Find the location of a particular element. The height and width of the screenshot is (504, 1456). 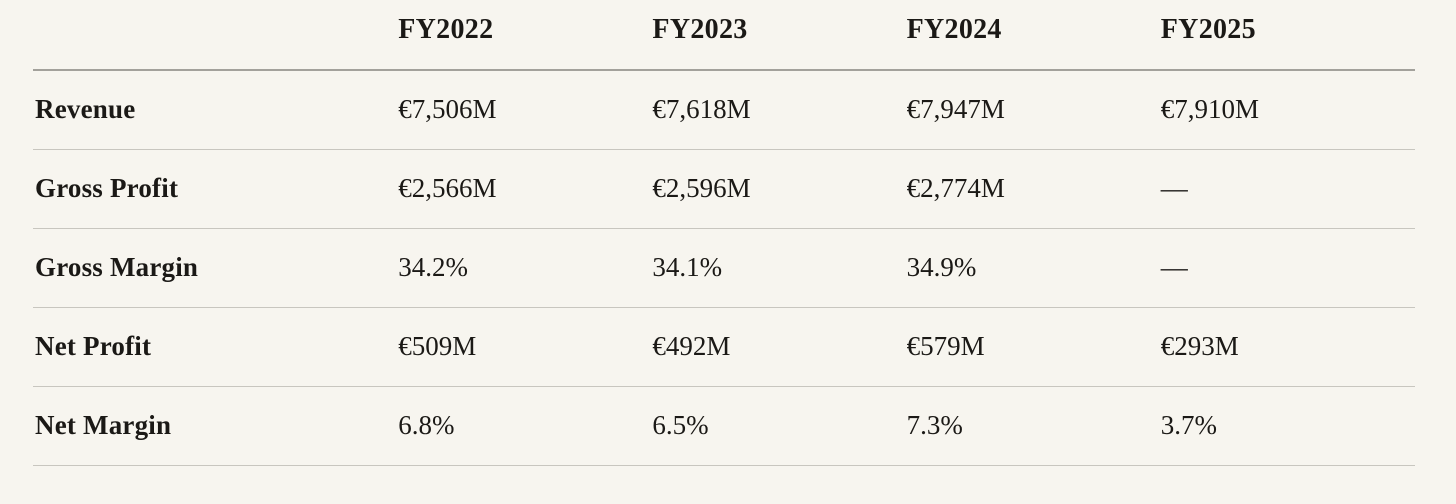

cell-revenue-fy2025: €7,910M is located at coordinates (1287, 110).